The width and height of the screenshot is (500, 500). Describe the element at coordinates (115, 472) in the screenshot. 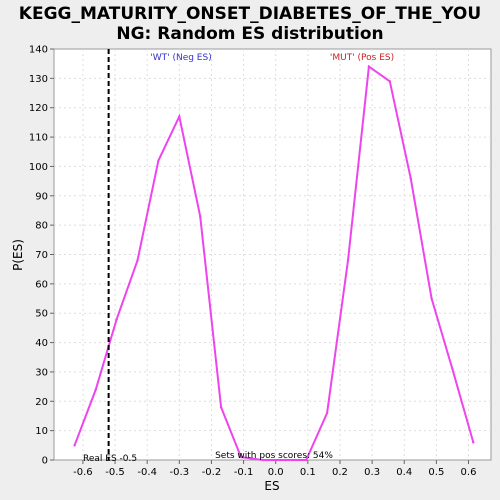

I see `x-tick-label: -0.5` at that location.